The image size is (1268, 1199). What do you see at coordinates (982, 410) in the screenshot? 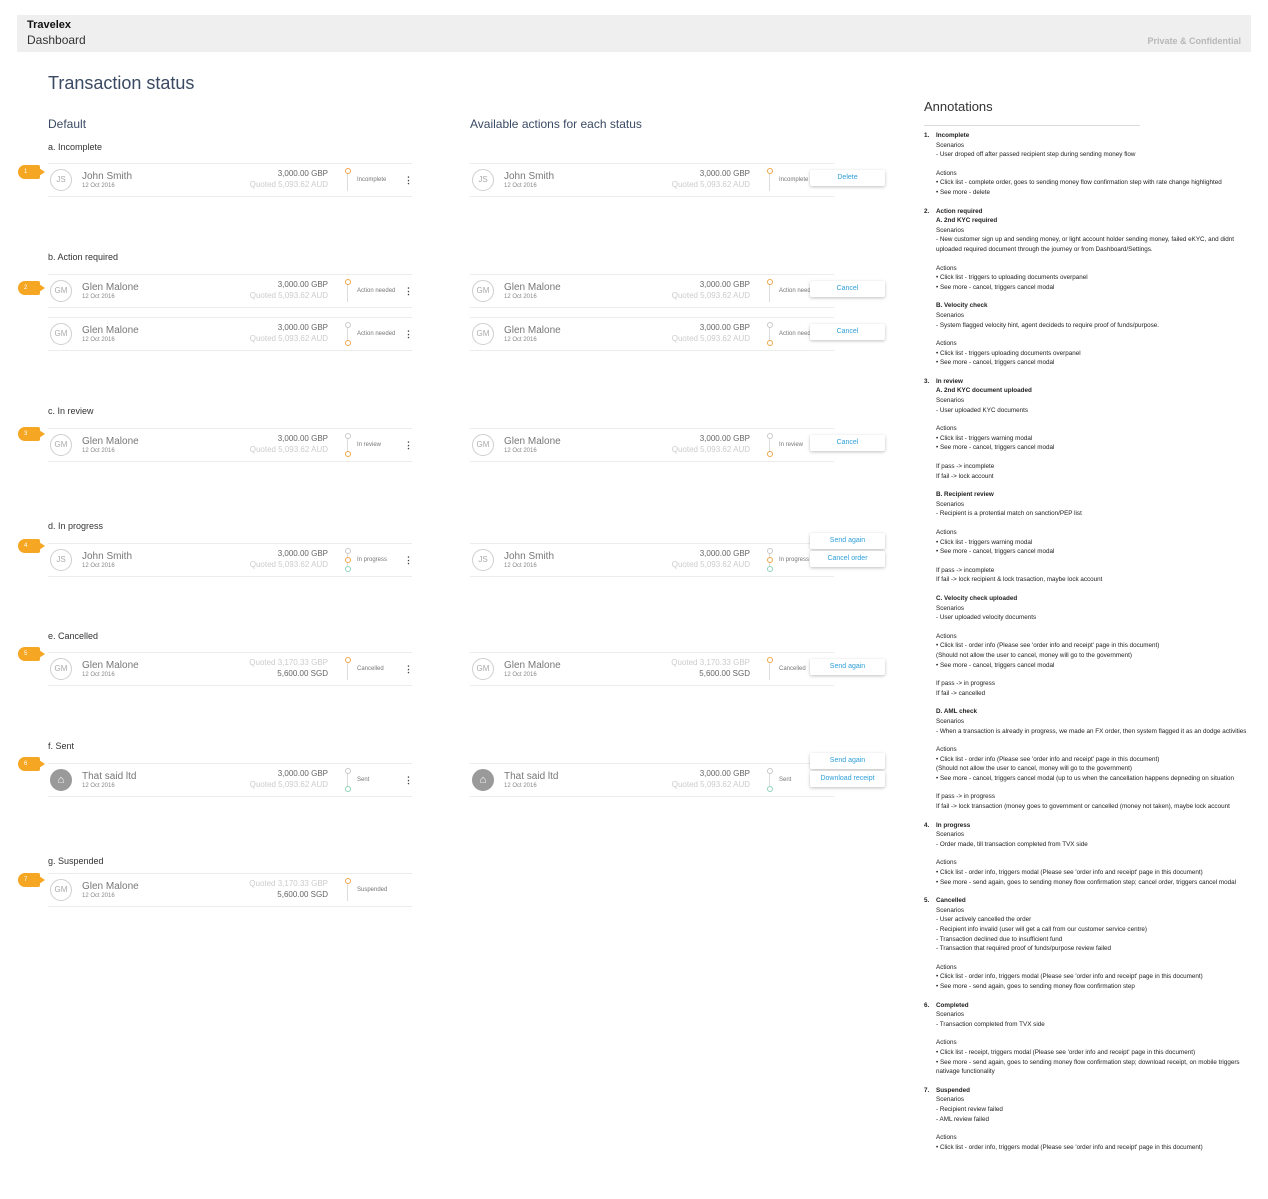
I see `annotation-line: - User uploaded KYC documents` at bounding box center [982, 410].